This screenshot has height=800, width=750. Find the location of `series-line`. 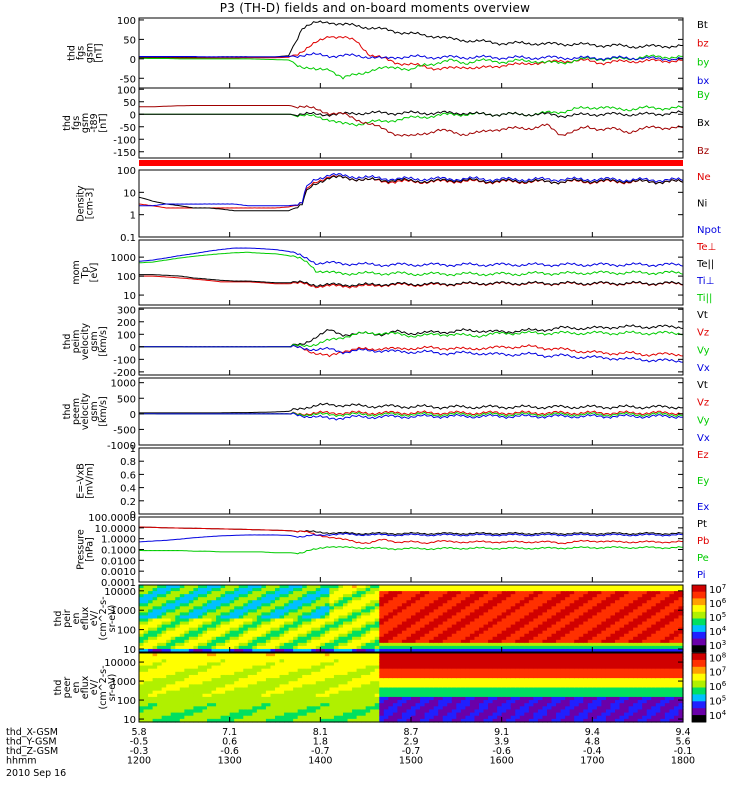

series-line is located at coordinates (411, 57).